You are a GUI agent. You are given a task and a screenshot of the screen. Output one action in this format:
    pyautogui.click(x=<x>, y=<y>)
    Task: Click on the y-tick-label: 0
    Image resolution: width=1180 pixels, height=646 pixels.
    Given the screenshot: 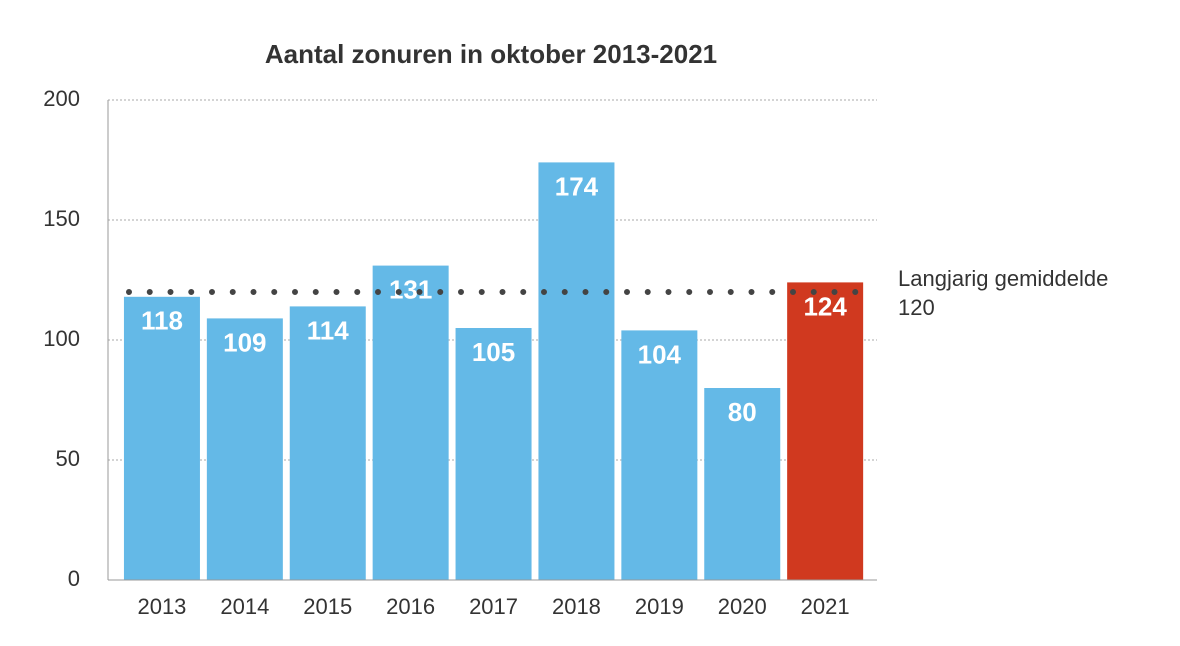 What is the action you would take?
    pyautogui.click(x=74, y=578)
    